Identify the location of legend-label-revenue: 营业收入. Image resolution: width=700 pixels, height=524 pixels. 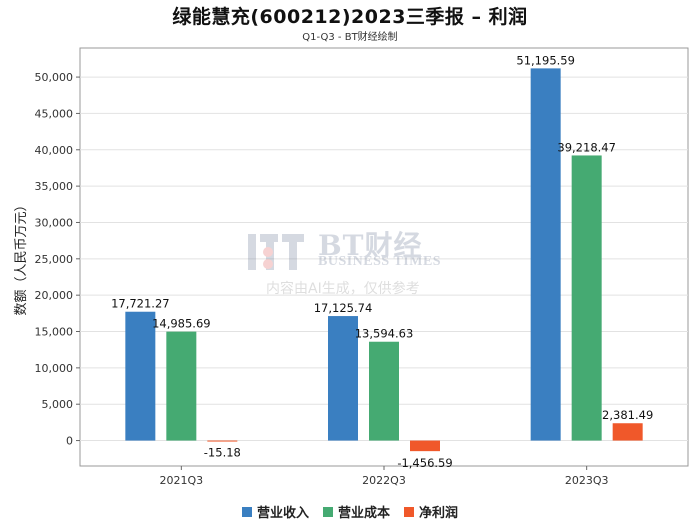
(282, 513).